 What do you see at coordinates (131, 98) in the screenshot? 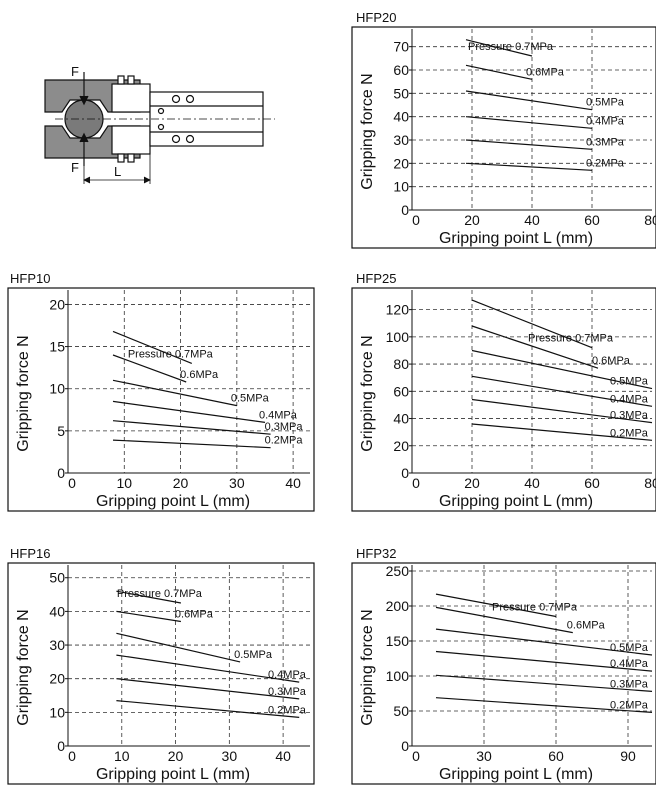
I see `finger-upper` at bounding box center [131, 98].